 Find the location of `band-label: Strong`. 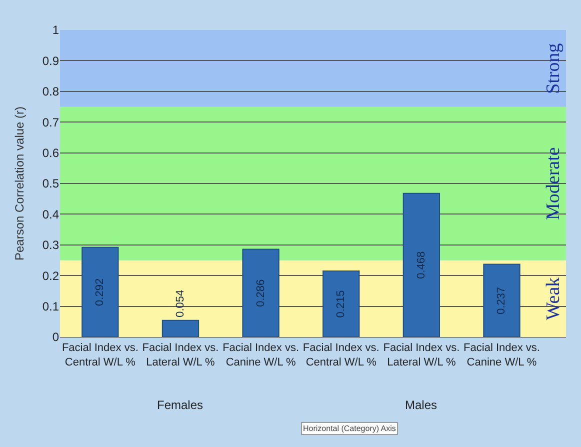

band-label: Strong is located at coordinates (553, 68).